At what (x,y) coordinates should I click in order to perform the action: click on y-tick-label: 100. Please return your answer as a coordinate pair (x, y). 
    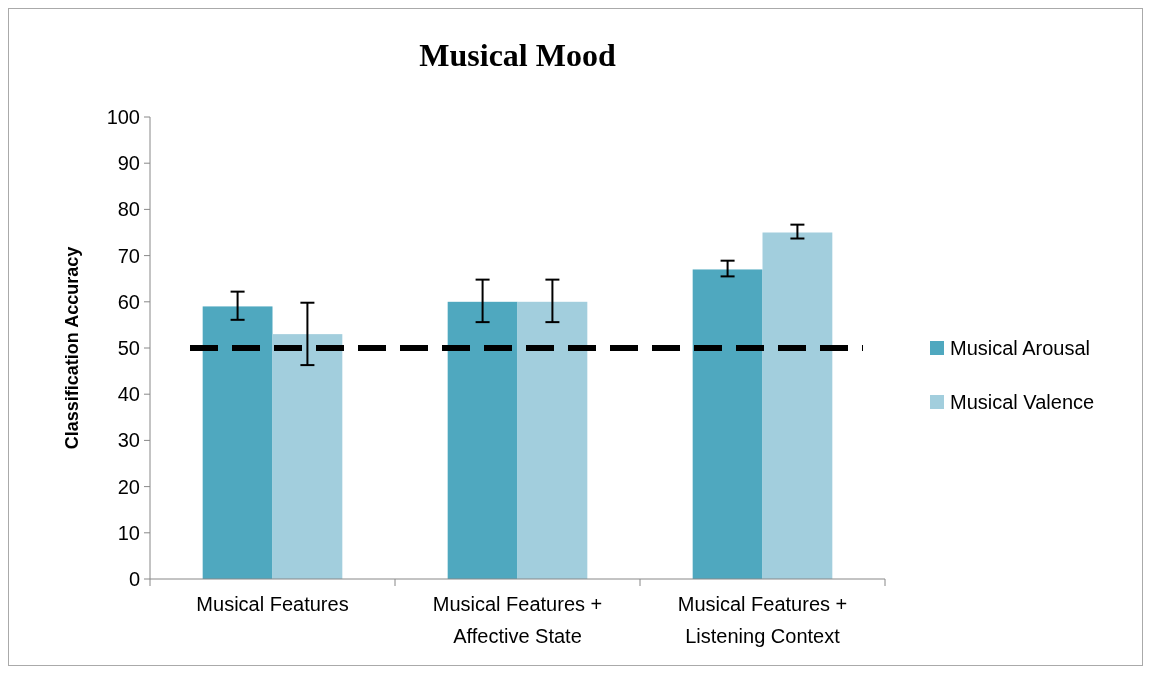
    Looking at the image, I should click on (123, 117).